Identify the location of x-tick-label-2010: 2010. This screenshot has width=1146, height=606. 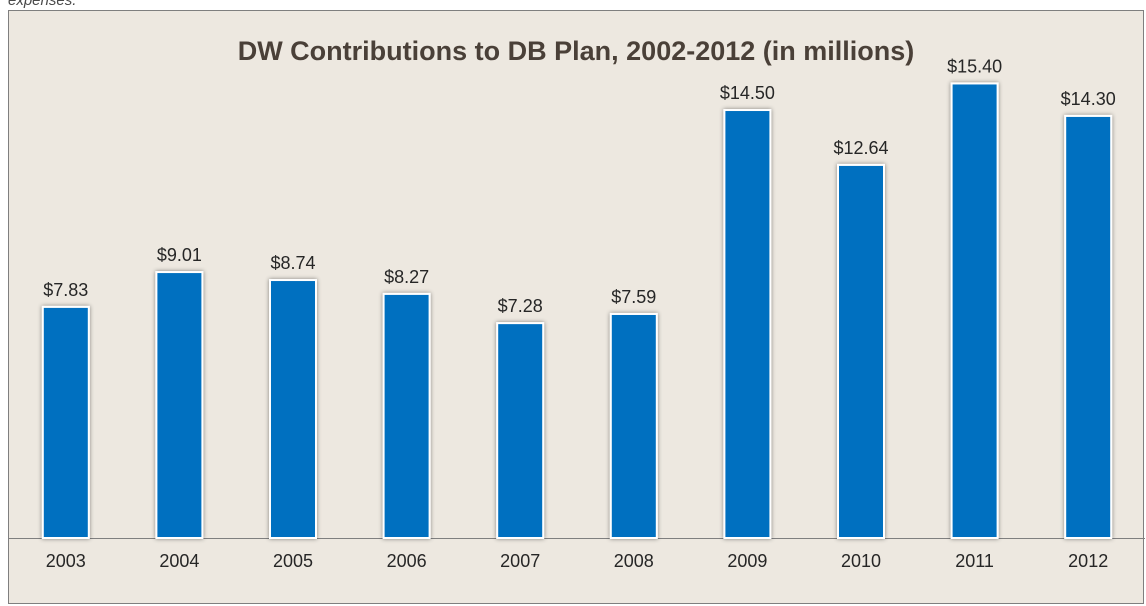
(861, 561).